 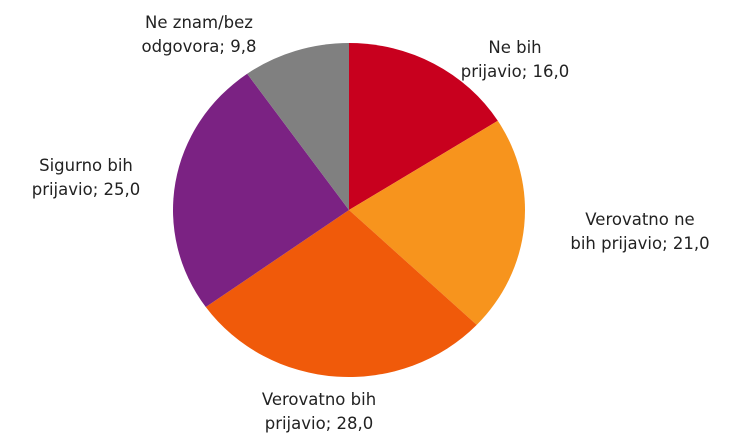 I want to click on value-label: 25,0, so click(x=122, y=189).